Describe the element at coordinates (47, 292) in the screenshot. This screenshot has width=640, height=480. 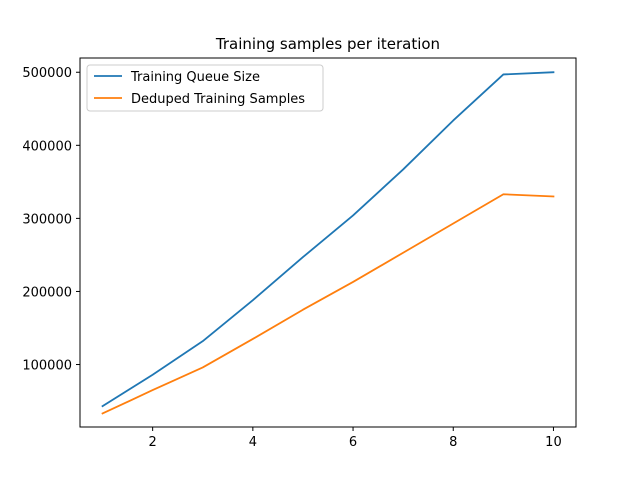
I see `y-tick-label: 200000` at that location.